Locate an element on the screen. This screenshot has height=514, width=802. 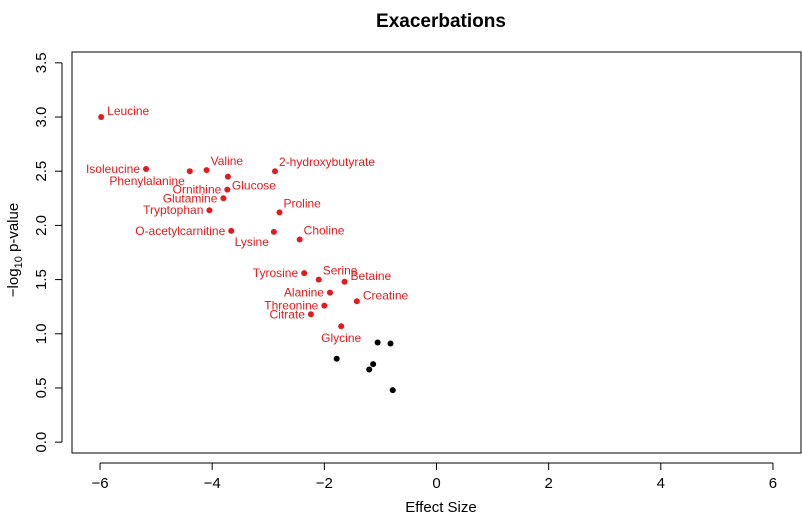
point-label: Phenylalanine is located at coordinates (147, 181).